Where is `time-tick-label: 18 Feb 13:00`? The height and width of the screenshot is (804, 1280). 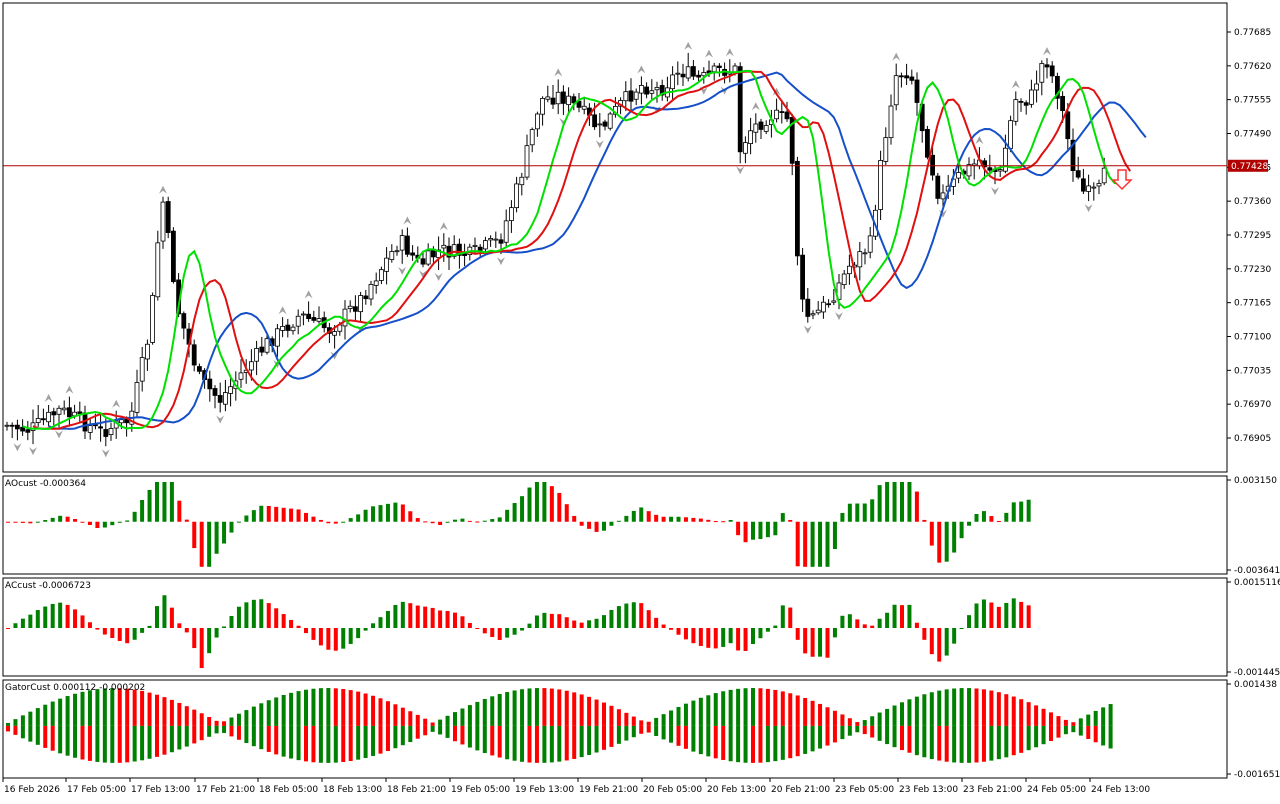 time-tick-label: 18 Feb 13:00 is located at coordinates (352, 790).